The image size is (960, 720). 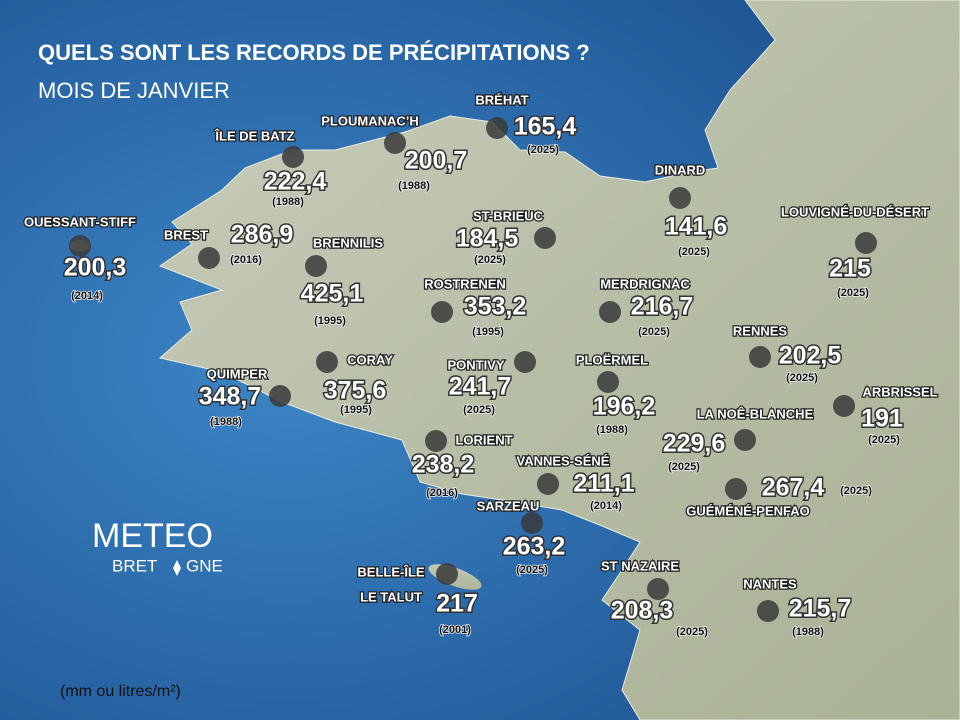 What do you see at coordinates (80, 221) in the screenshot?
I see `station-name: OUESSANT-STIFF` at bounding box center [80, 221].